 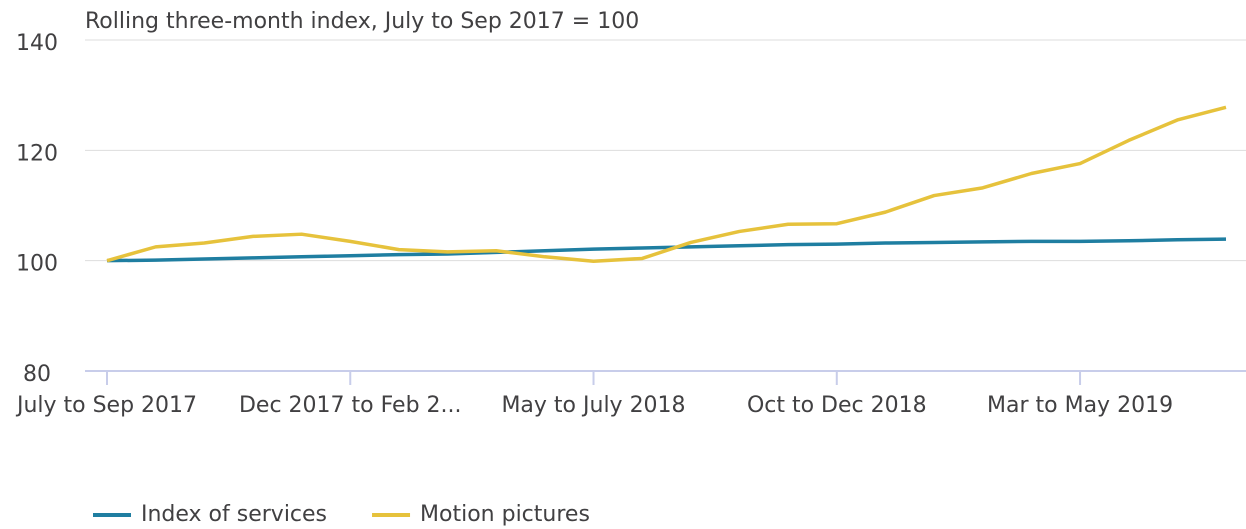 What do you see at coordinates (666, 250) in the screenshot?
I see `line-series` at bounding box center [666, 250].